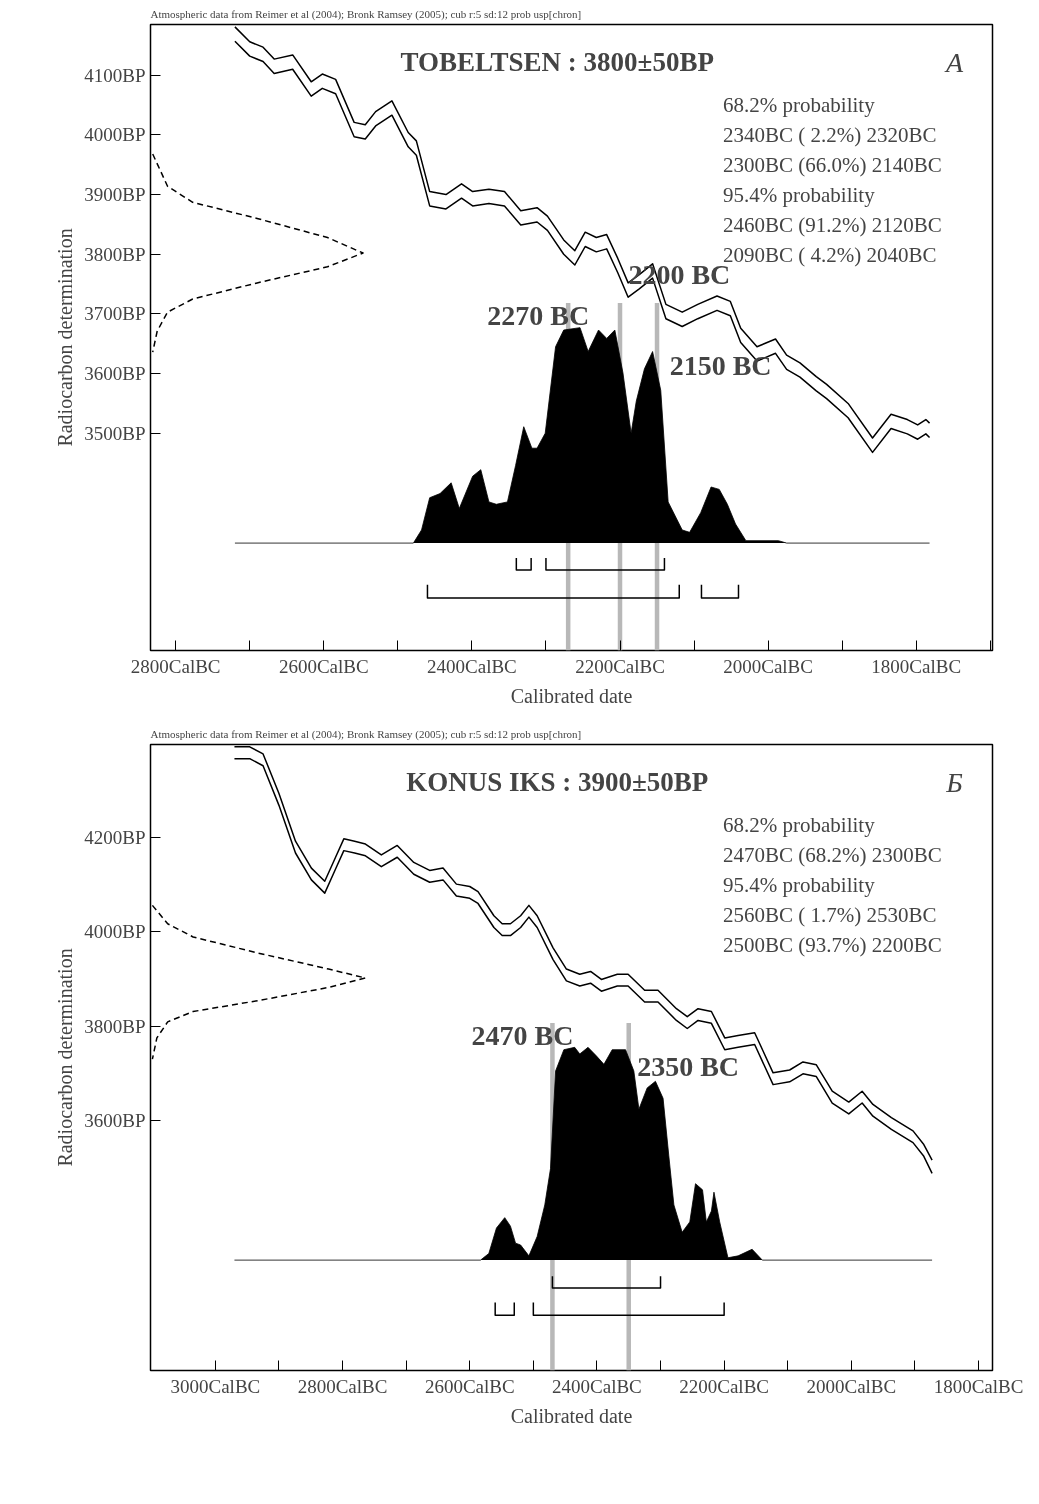  I want to click on y-tick-label: 4200BP, so click(115, 837).